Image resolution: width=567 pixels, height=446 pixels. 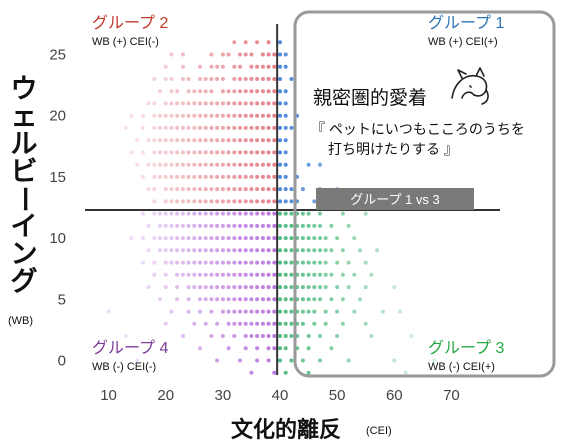 What do you see at coordinates (394, 395) in the screenshot?
I see `x-tick-label: 60` at bounding box center [394, 395].